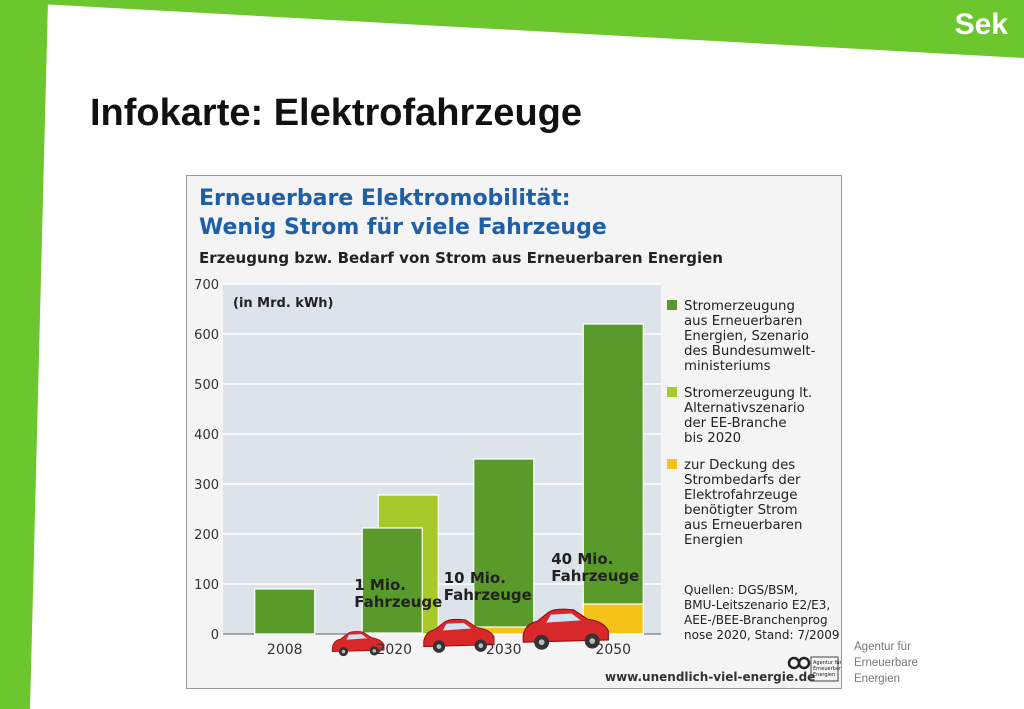  Describe the element at coordinates (285, 650) in the screenshot. I see `x-tick-label: 2008` at that location.